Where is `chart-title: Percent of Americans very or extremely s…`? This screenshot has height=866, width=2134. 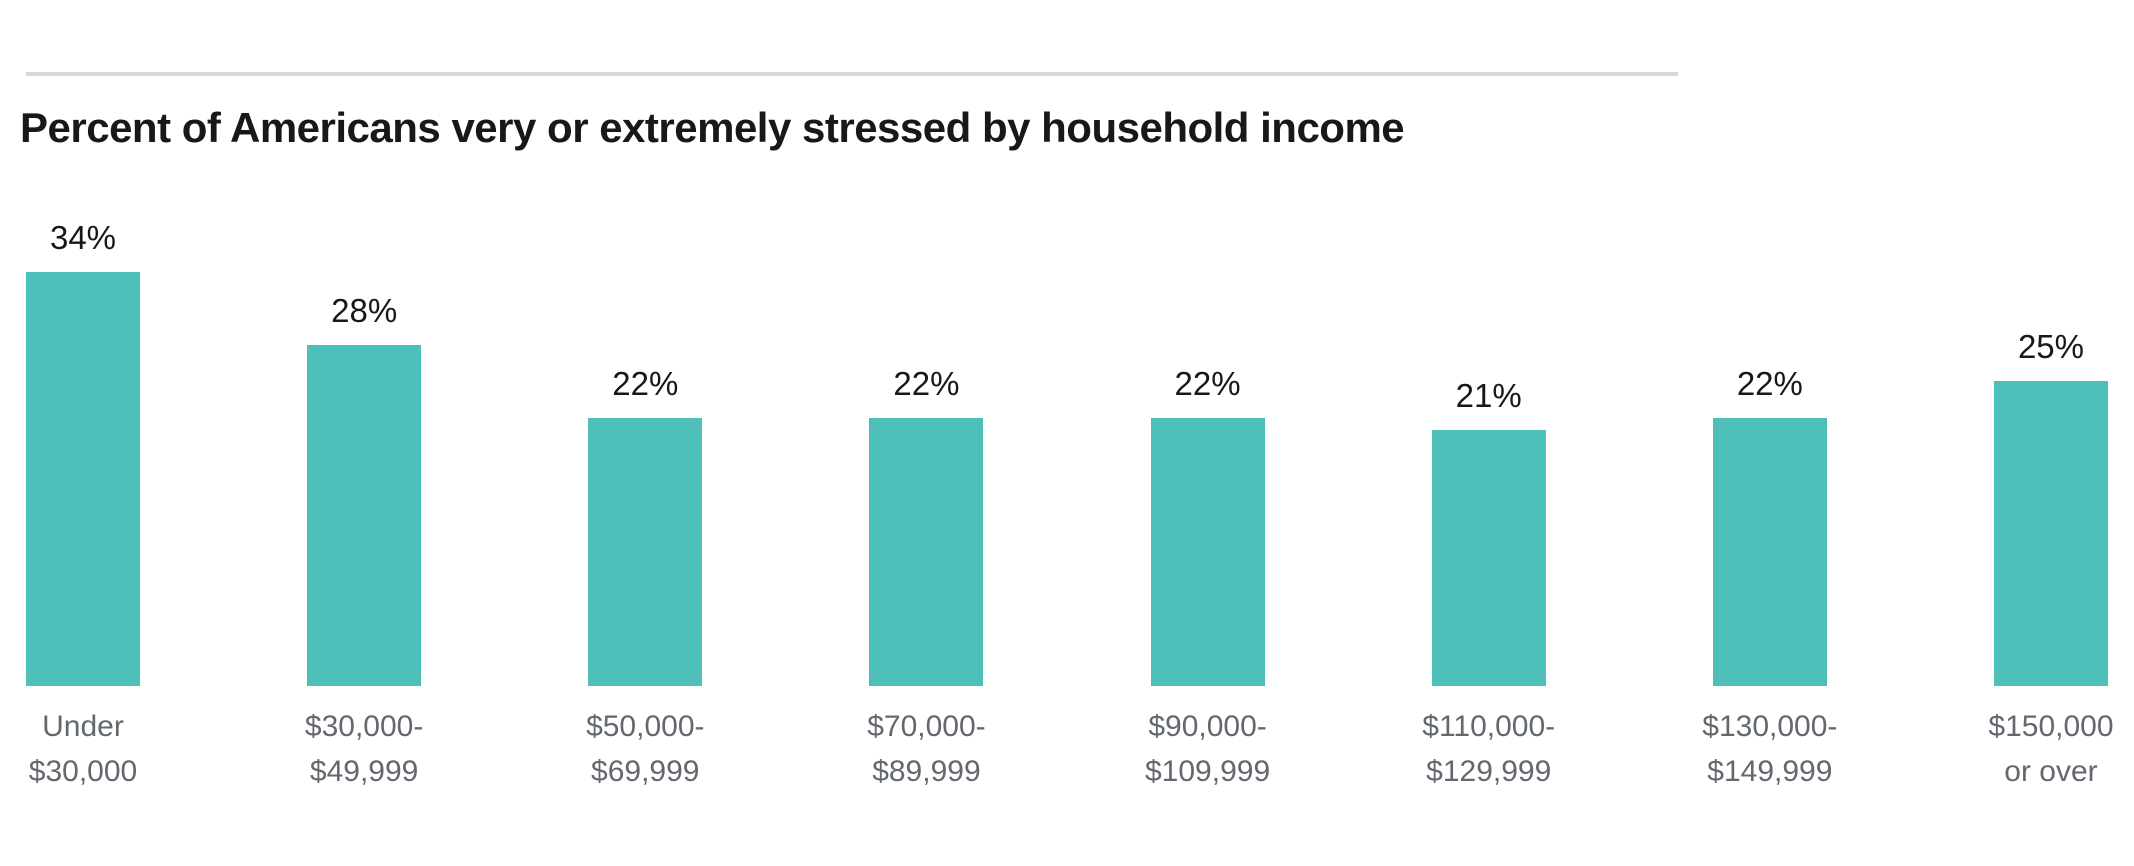 chart-title: Percent of Americans very or extremely s… is located at coordinates (712, 127).